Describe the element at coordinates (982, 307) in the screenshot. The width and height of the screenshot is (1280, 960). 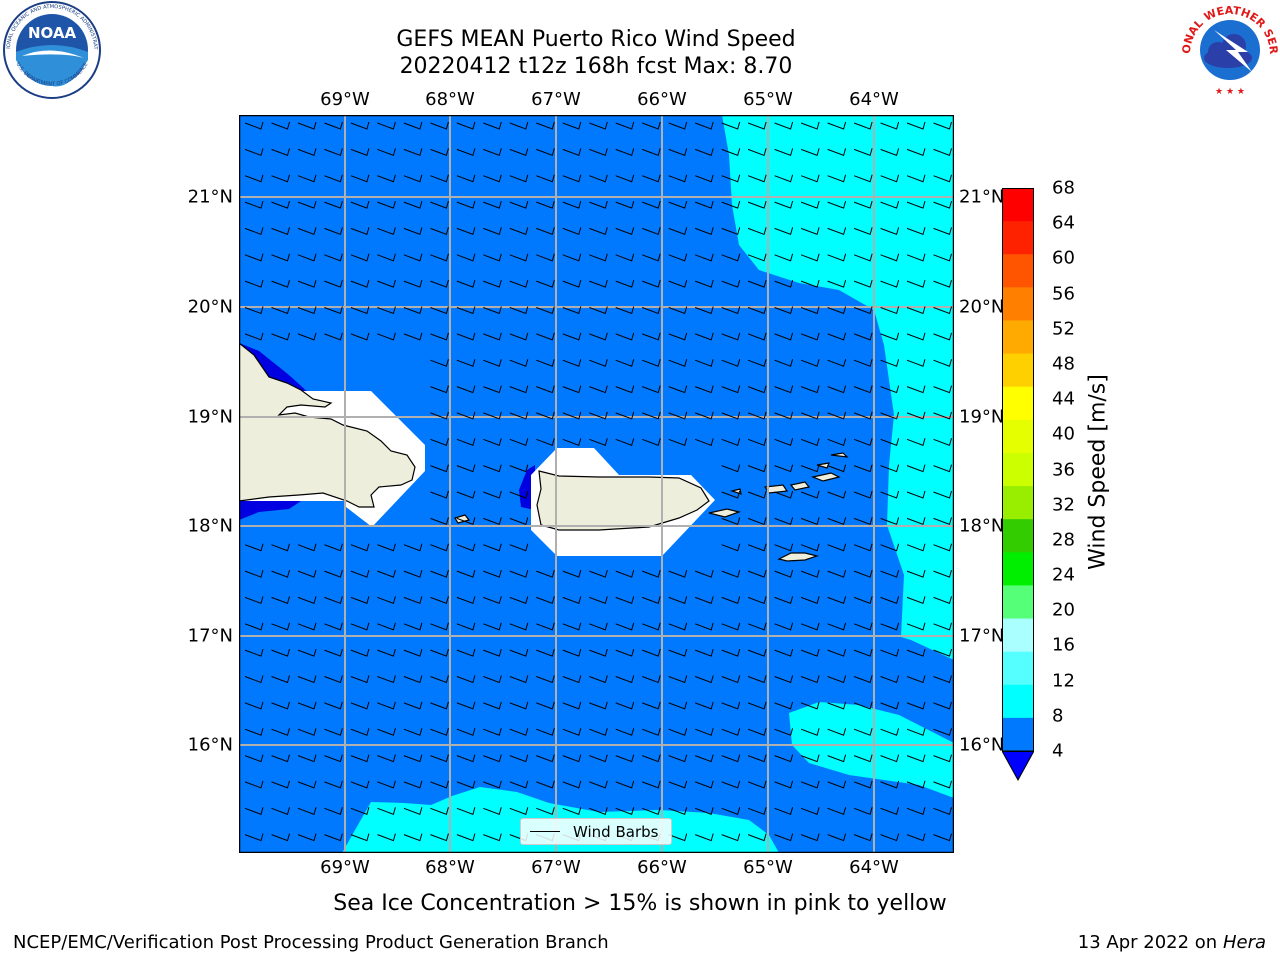
I see `lat-label-right: 20°N` at that location.